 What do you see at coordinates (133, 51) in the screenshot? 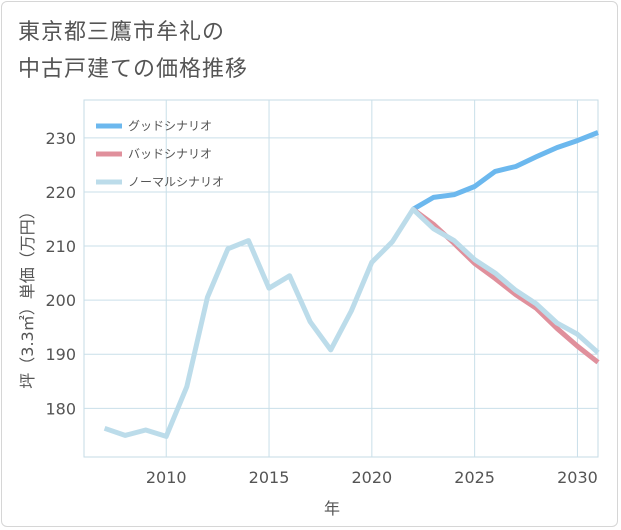
I see `chart-title: 東京都三鷹市牟礼の 中古戸建ての価格推移` at bounding box center [133, 51].